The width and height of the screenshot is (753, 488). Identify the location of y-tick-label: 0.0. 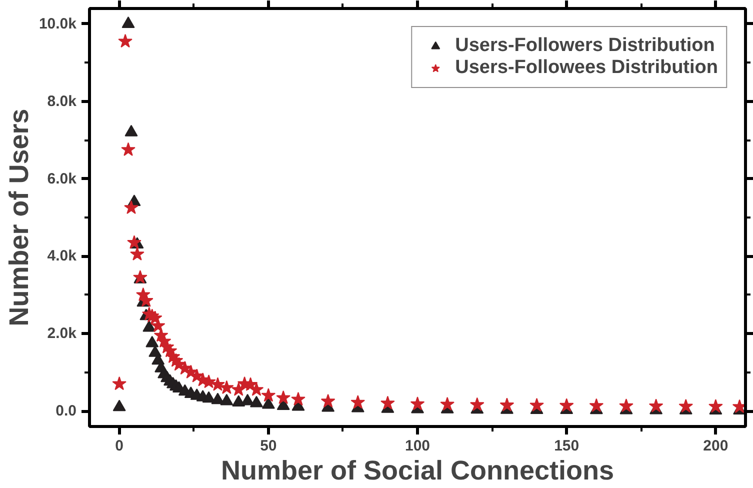
(66, 411).